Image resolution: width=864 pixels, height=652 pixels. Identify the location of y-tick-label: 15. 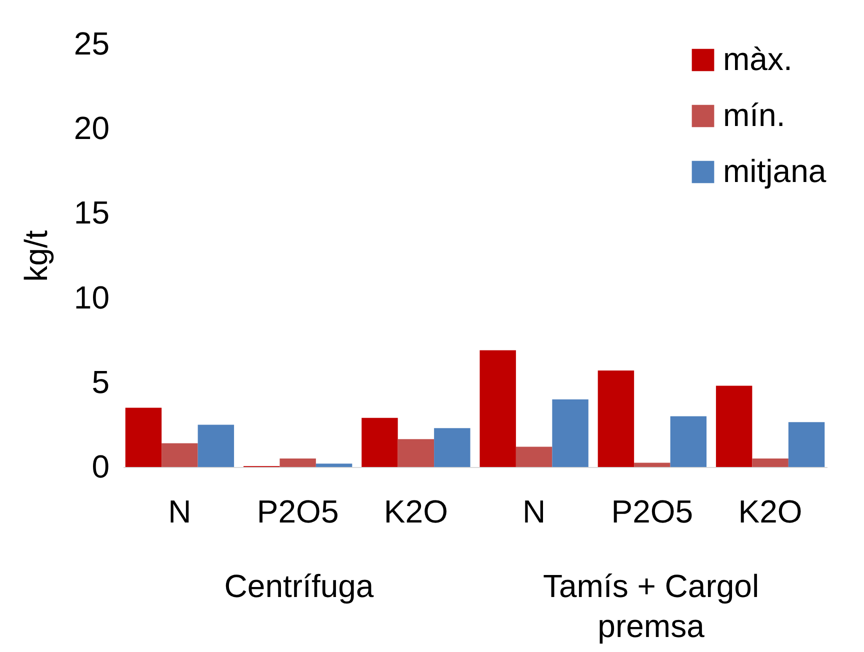
(92, 212).